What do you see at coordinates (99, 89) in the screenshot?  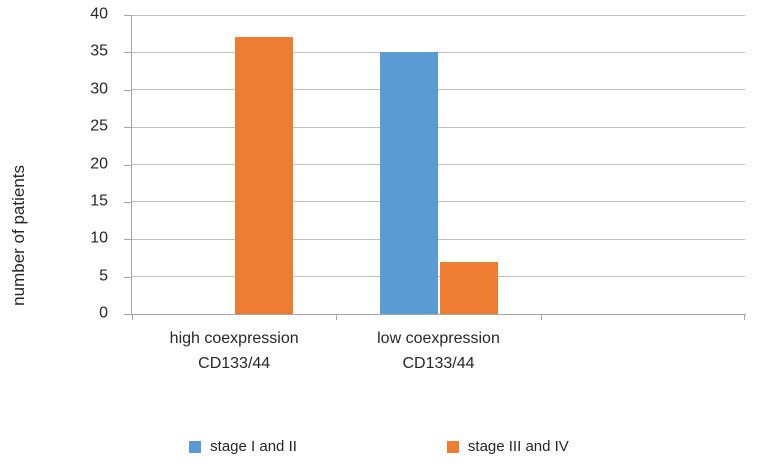 I see `y-tick-label: 30` at bounding box center [99, 89].